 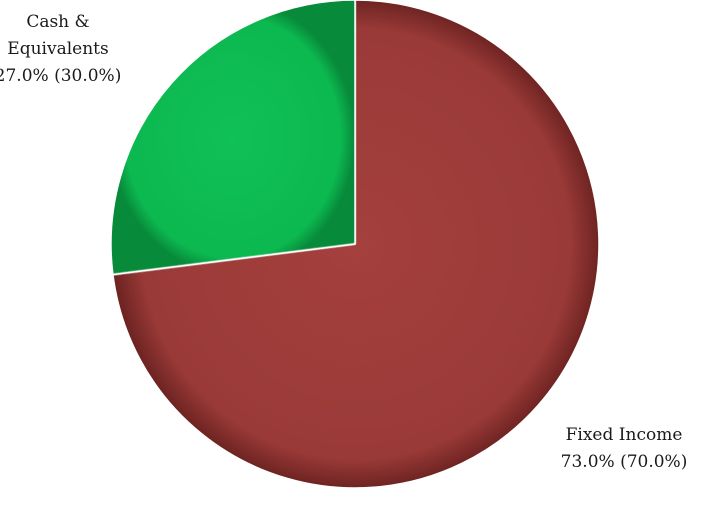 I want to click on pie-label-cash-equivalents: Cash & Equivalents 27.0% (30.0%), so click(x=60, y=49).